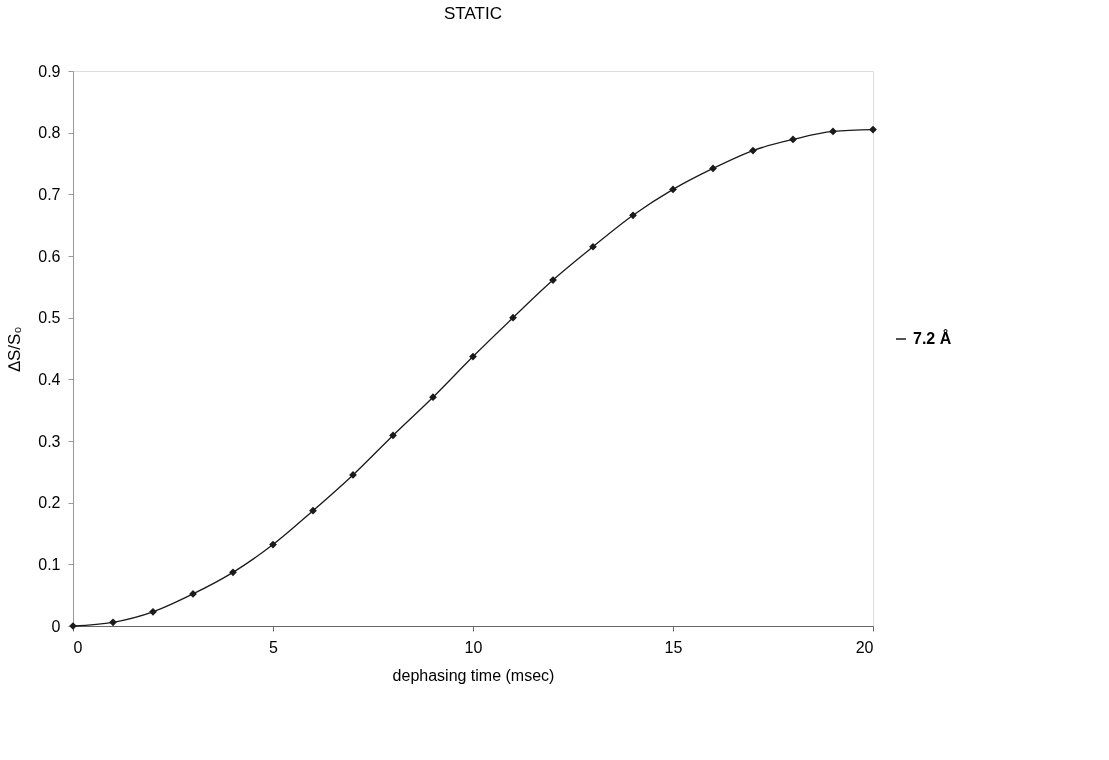 The height and width of the screenshot is (760, 1109). Describe the element at coordinates (56, 626) in the screenshot. I see `y-tick-label: 0` at that location.